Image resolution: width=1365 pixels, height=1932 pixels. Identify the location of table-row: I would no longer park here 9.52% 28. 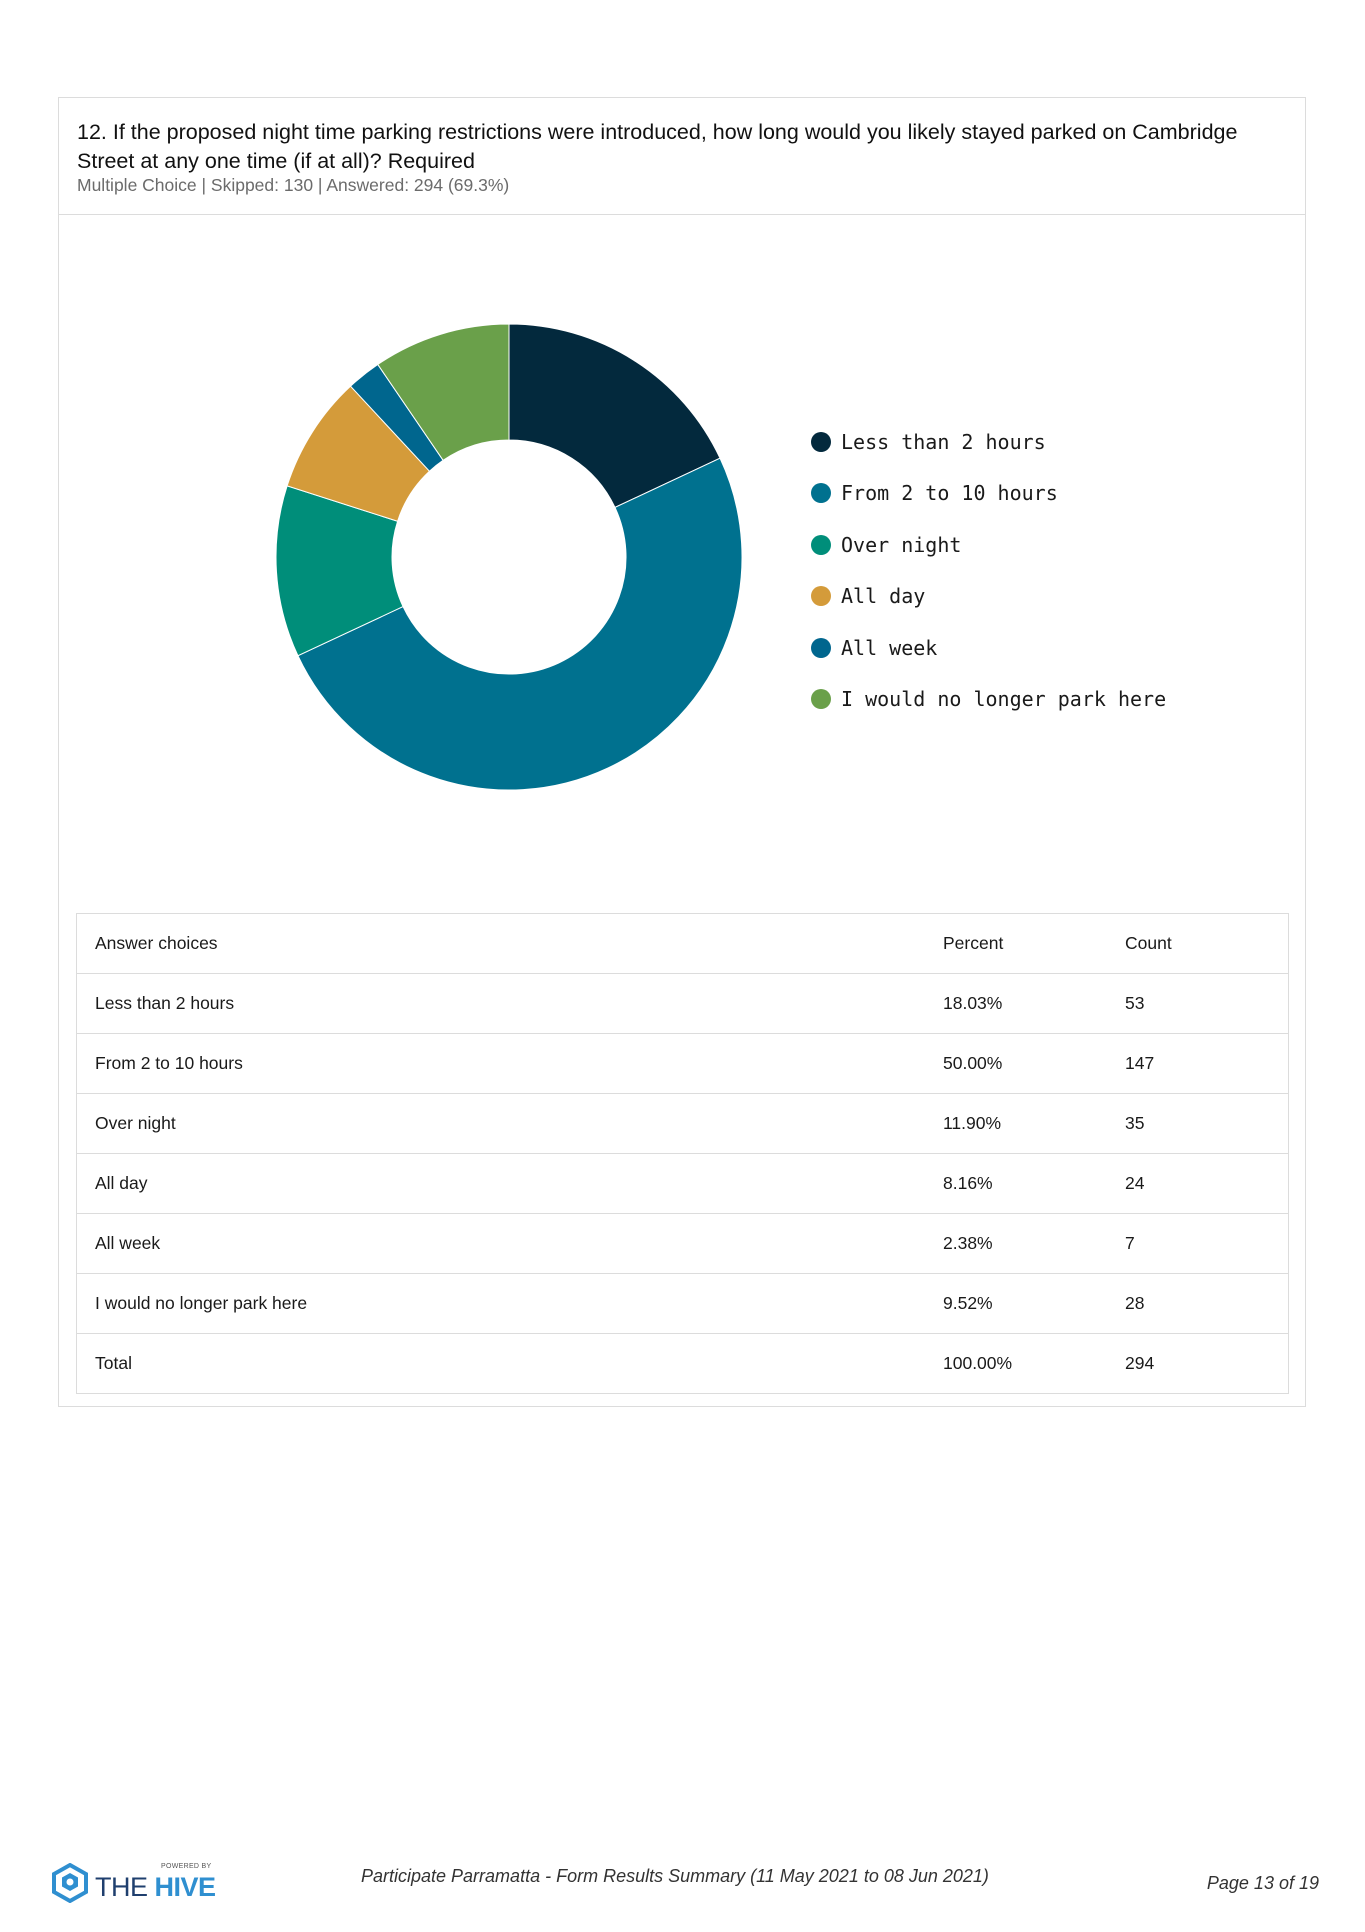
(682, 1303).